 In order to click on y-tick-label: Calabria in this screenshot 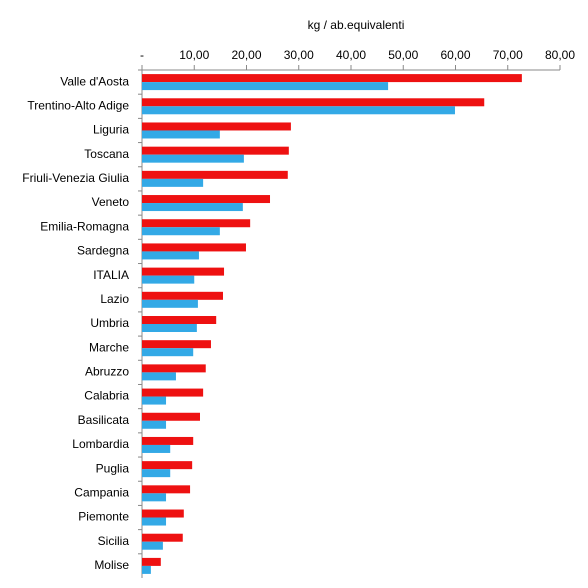, I will do `click(106, 396)`.